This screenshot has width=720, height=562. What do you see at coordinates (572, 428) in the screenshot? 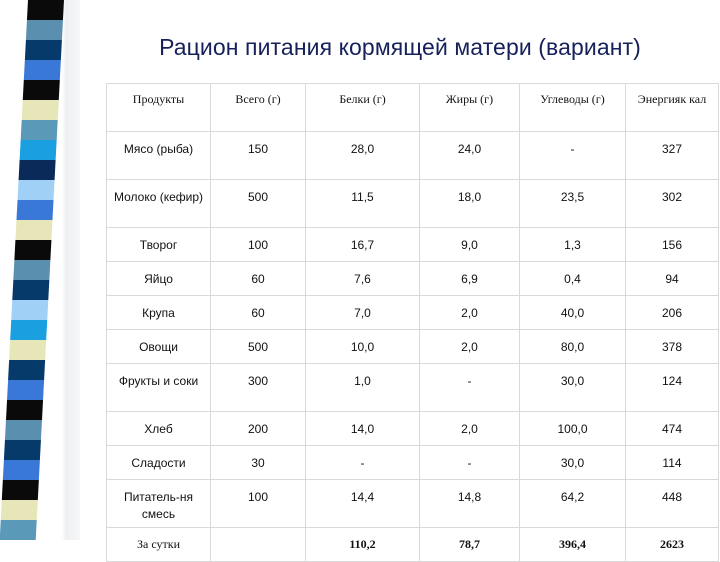
I see `value-cell: 100,0` at bounding box center [572, 428].